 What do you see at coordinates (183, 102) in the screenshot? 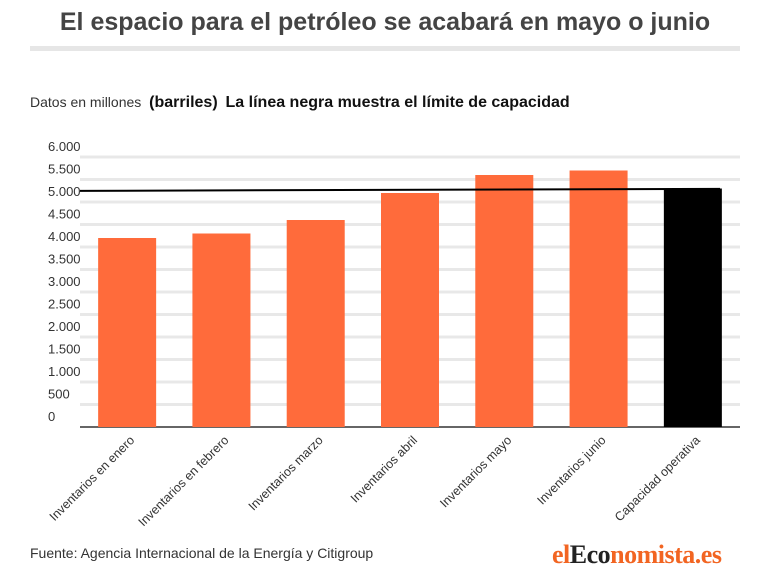
I see `unit-bold: (barriles)` at bounding box center [183, 102].